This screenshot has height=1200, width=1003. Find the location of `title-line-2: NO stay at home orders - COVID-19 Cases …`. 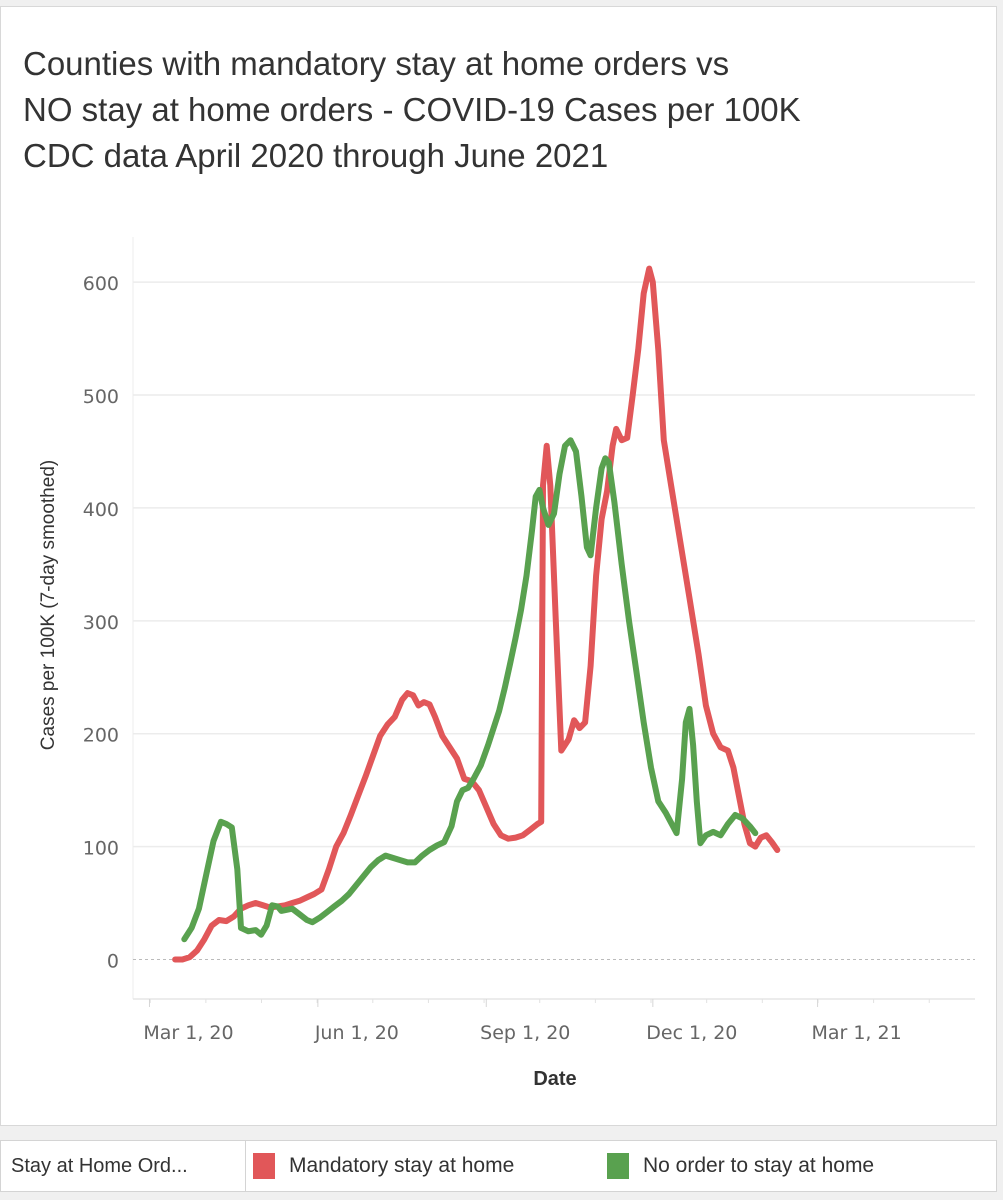

title-line-2: NO stay at home orders - COVID-19 Cases … is located at coordinates (412, 109).